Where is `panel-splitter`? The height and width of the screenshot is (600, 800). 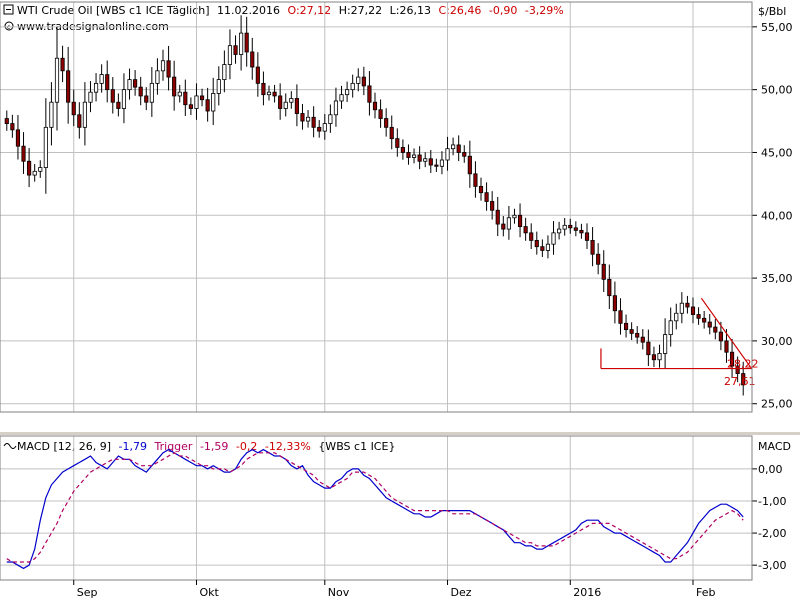 panel-splitter is located at coordinates (400, 433).